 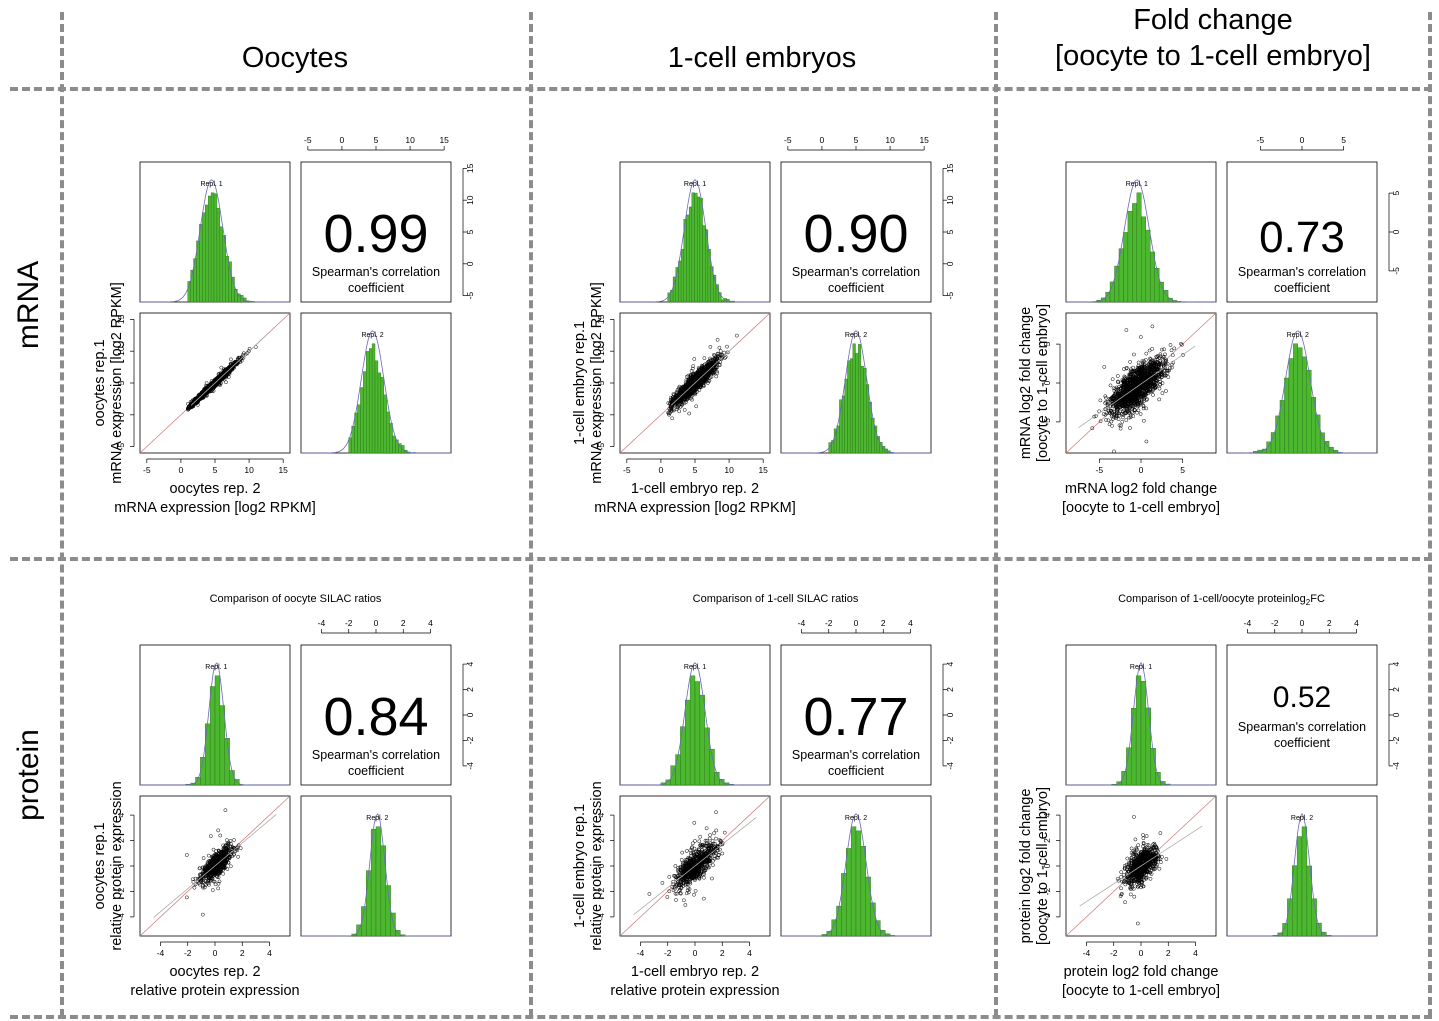 What do you see at coordinates (308, 140) in the screenshot?
I see `top-axis-tick-label: -5` at bounding box center [308, 140].